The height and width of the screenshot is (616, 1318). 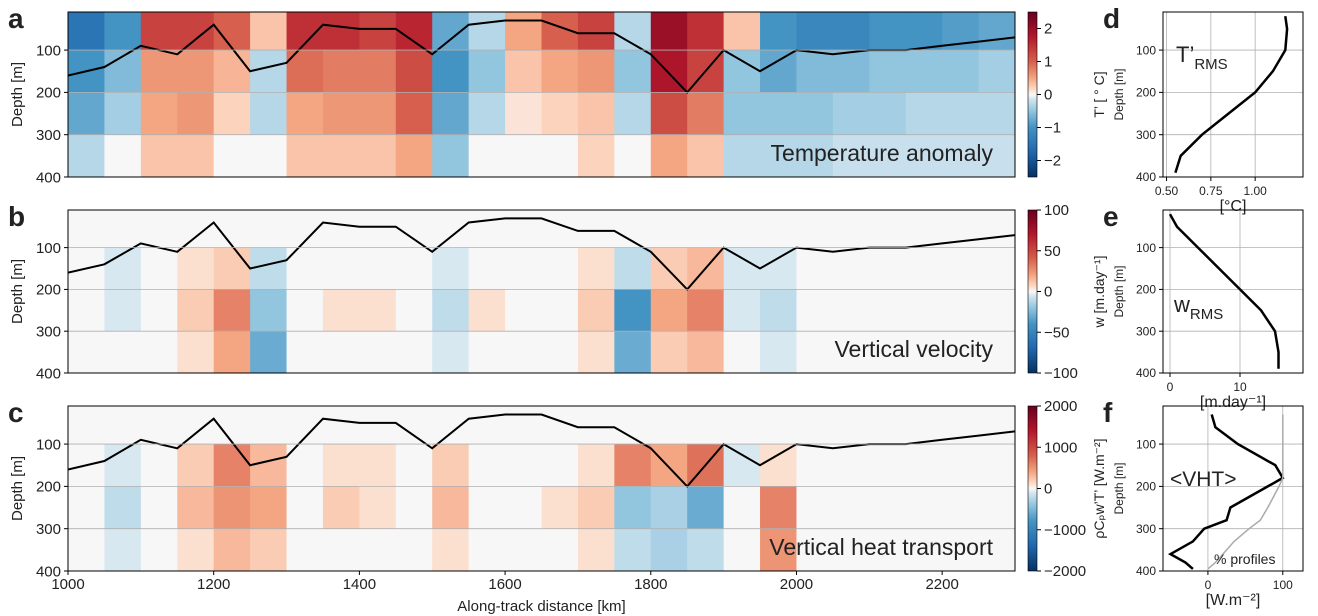 What do you see at coordinates (67, 584) in the screenshot?
I see `x-tick-label: 1000` at bounding box center [67, 584].